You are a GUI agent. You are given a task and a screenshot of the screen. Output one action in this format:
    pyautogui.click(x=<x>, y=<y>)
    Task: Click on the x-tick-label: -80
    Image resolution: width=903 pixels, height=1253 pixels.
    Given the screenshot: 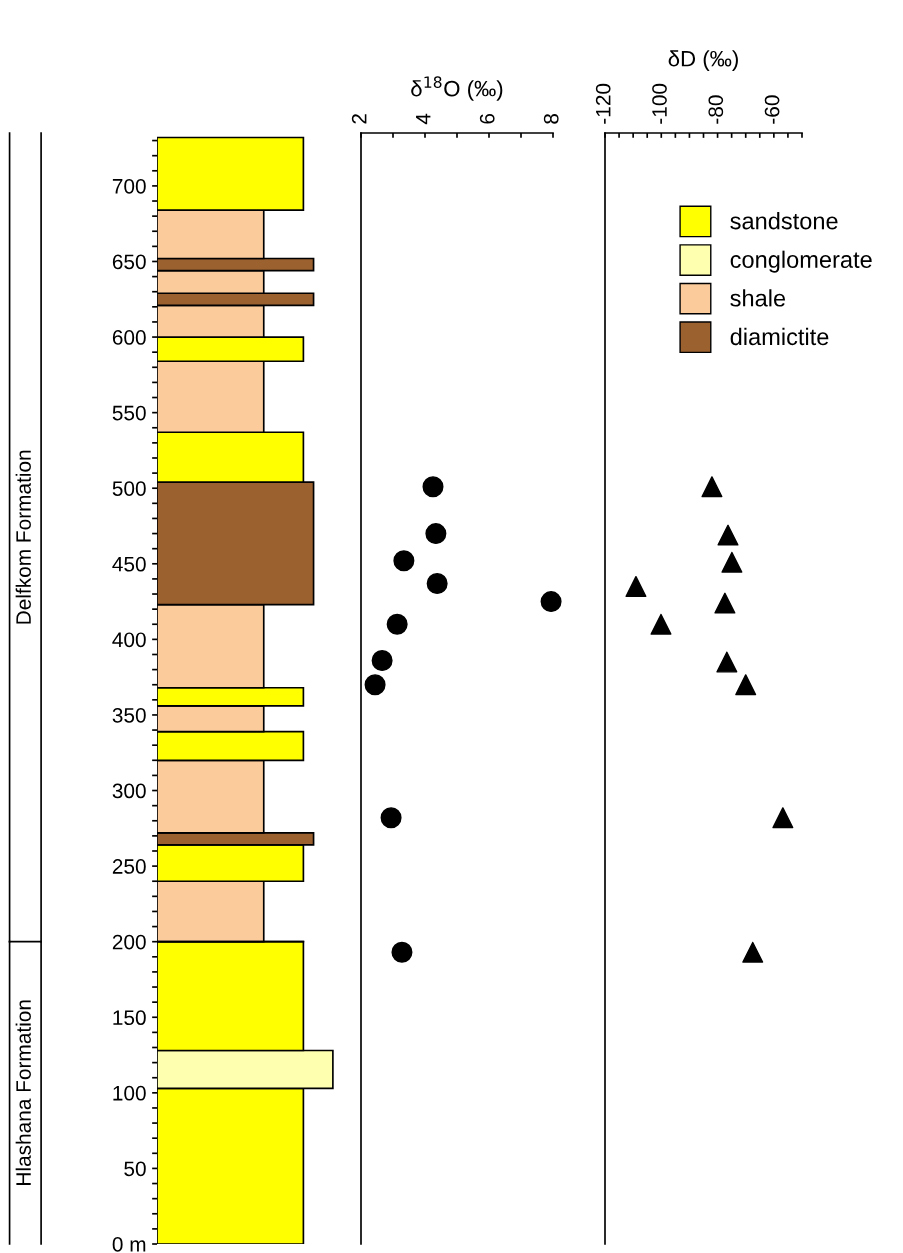 What is the action you would take?
    pyautogui.click(x=716, y=109)
    